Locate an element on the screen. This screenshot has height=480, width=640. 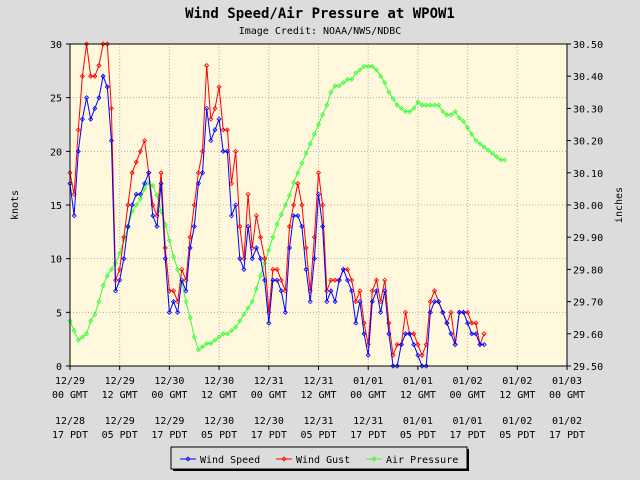
x-tick-label-gmt-date: 01/03 is located at coordinates (567, 381).